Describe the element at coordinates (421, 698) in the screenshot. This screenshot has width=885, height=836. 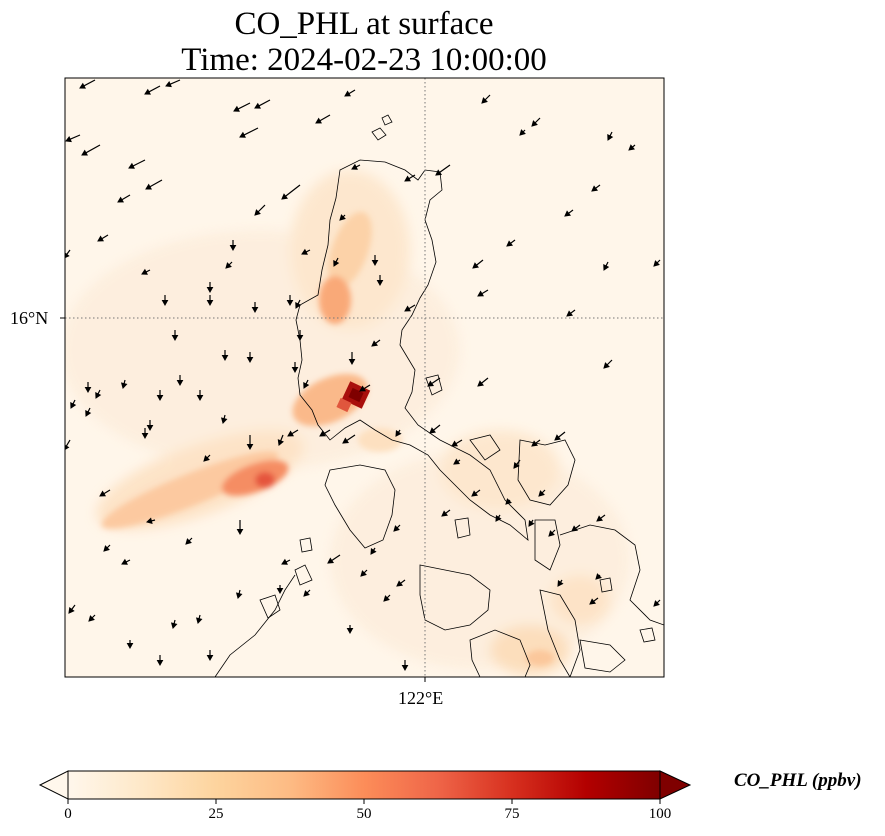
I see `lon-tick-label: 122°E` at that location.